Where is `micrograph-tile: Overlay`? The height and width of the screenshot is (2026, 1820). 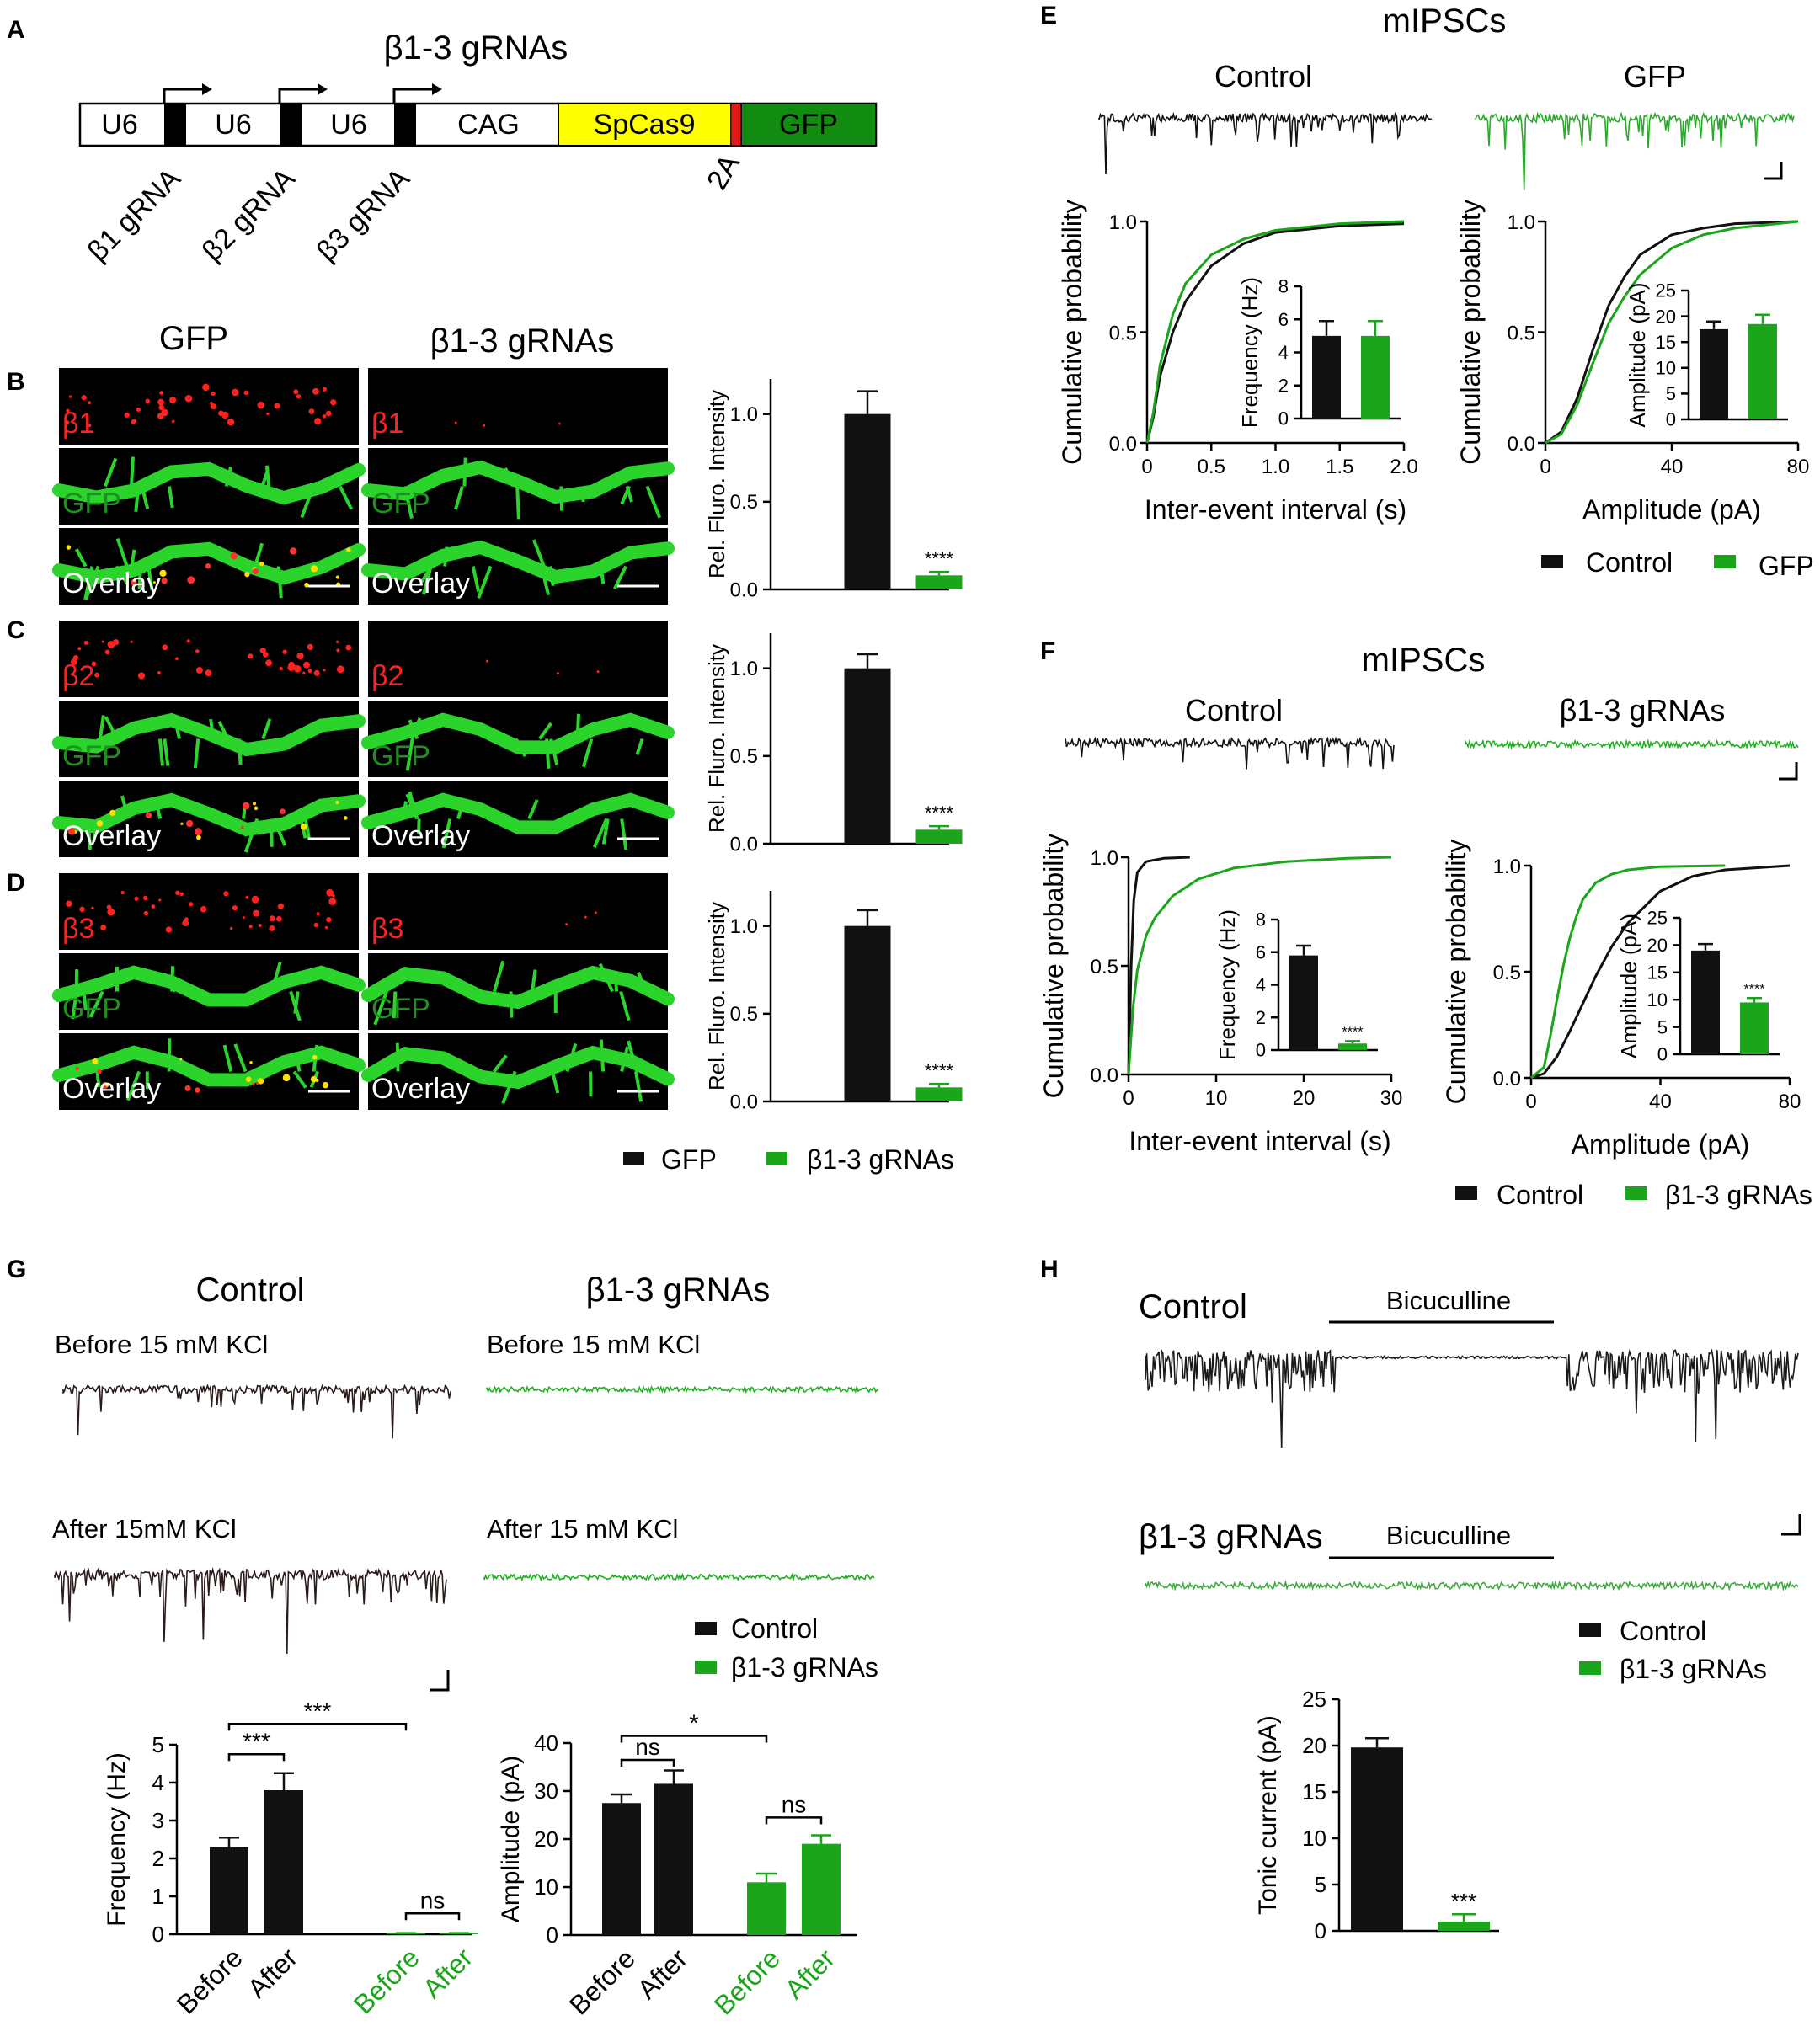
micrograph-tile: Overlay is located at coordinates (209, 566).